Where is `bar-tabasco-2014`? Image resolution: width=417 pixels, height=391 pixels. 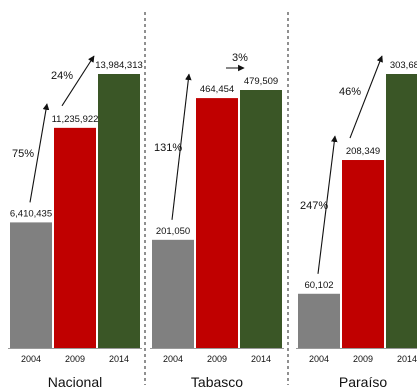 bar-tabasco-2014 is located at coordinates (261, 219).